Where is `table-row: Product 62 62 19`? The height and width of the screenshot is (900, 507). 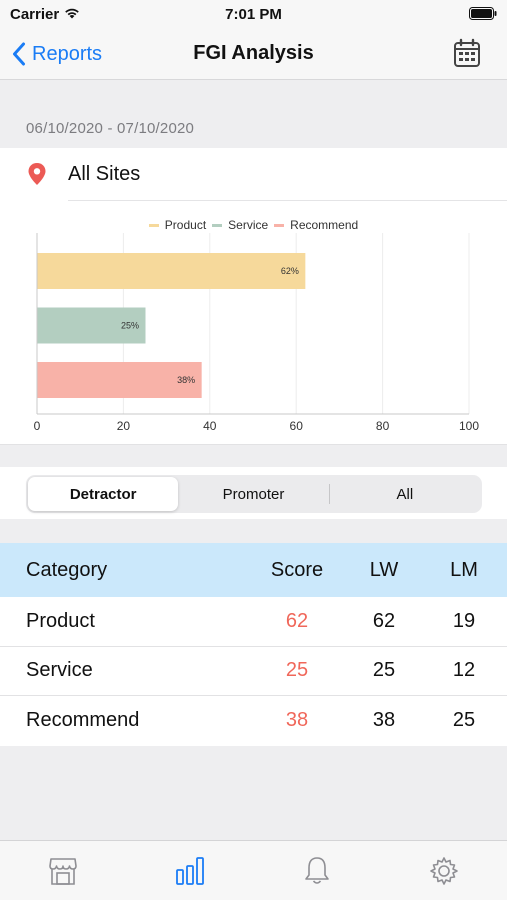 table-row: Product 62 62 19 is located at coordinates (253, 622).